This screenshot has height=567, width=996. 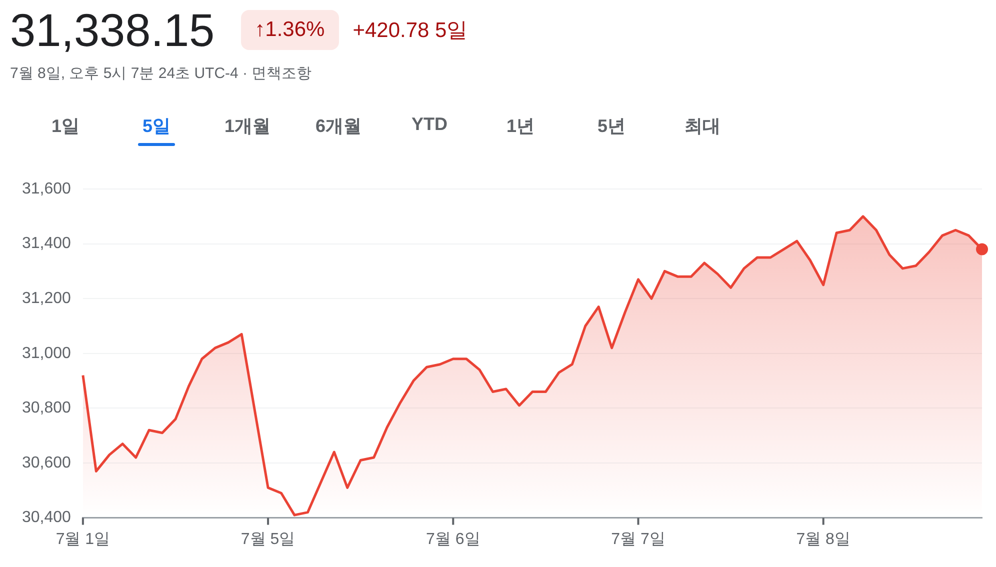 I want to click on x-tick-label: 7월 1일, so click(x=83, y=539).